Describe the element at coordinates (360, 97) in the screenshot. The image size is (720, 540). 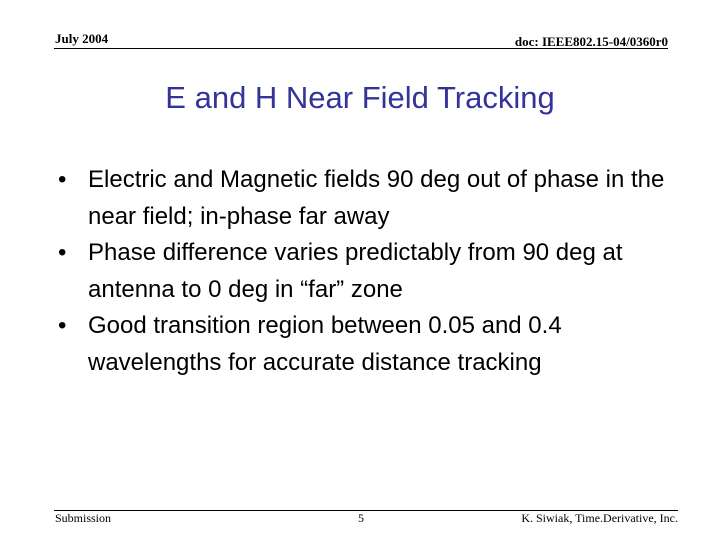
I see `slide-title: E and H Near Field Tracking` at that location.